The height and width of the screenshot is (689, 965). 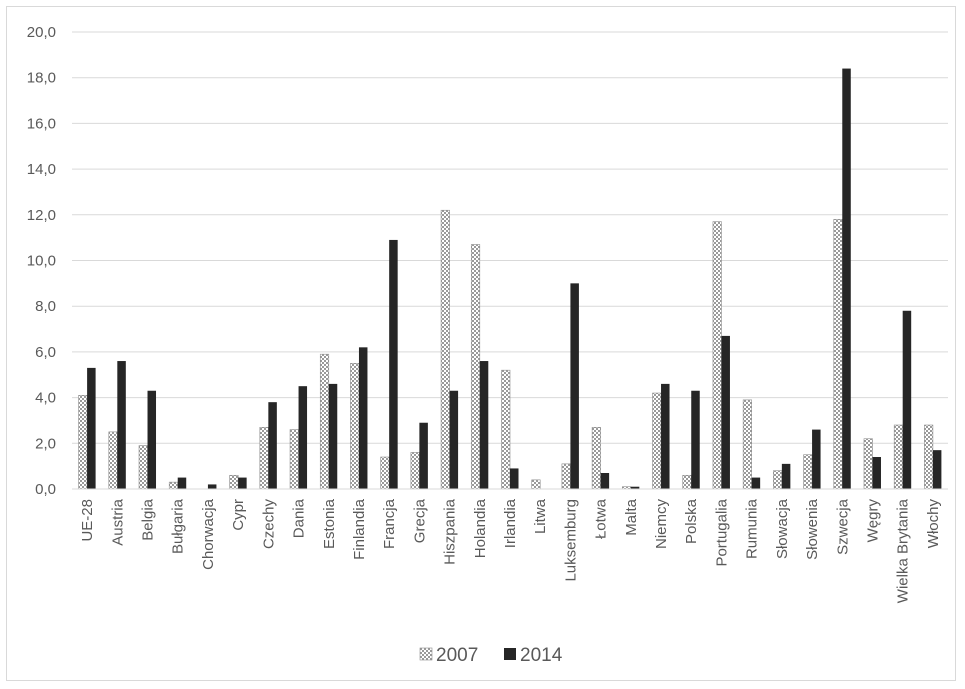 What do you see at coordinates (178, 526) in the screenshot?
I see `x-tick-label: Bułgaria` at bounding box center [178, 526].